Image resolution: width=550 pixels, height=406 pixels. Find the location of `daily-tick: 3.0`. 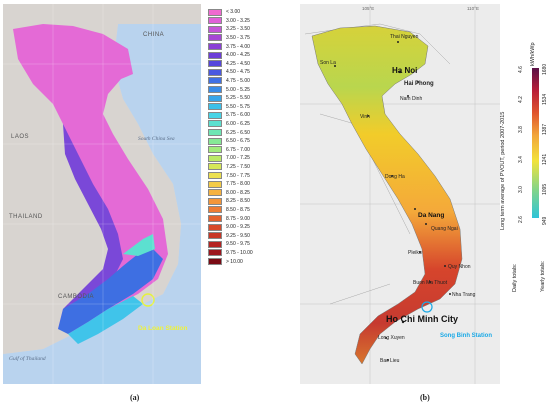

daily-tick: 3.0 is located at coordinates (521, 189).